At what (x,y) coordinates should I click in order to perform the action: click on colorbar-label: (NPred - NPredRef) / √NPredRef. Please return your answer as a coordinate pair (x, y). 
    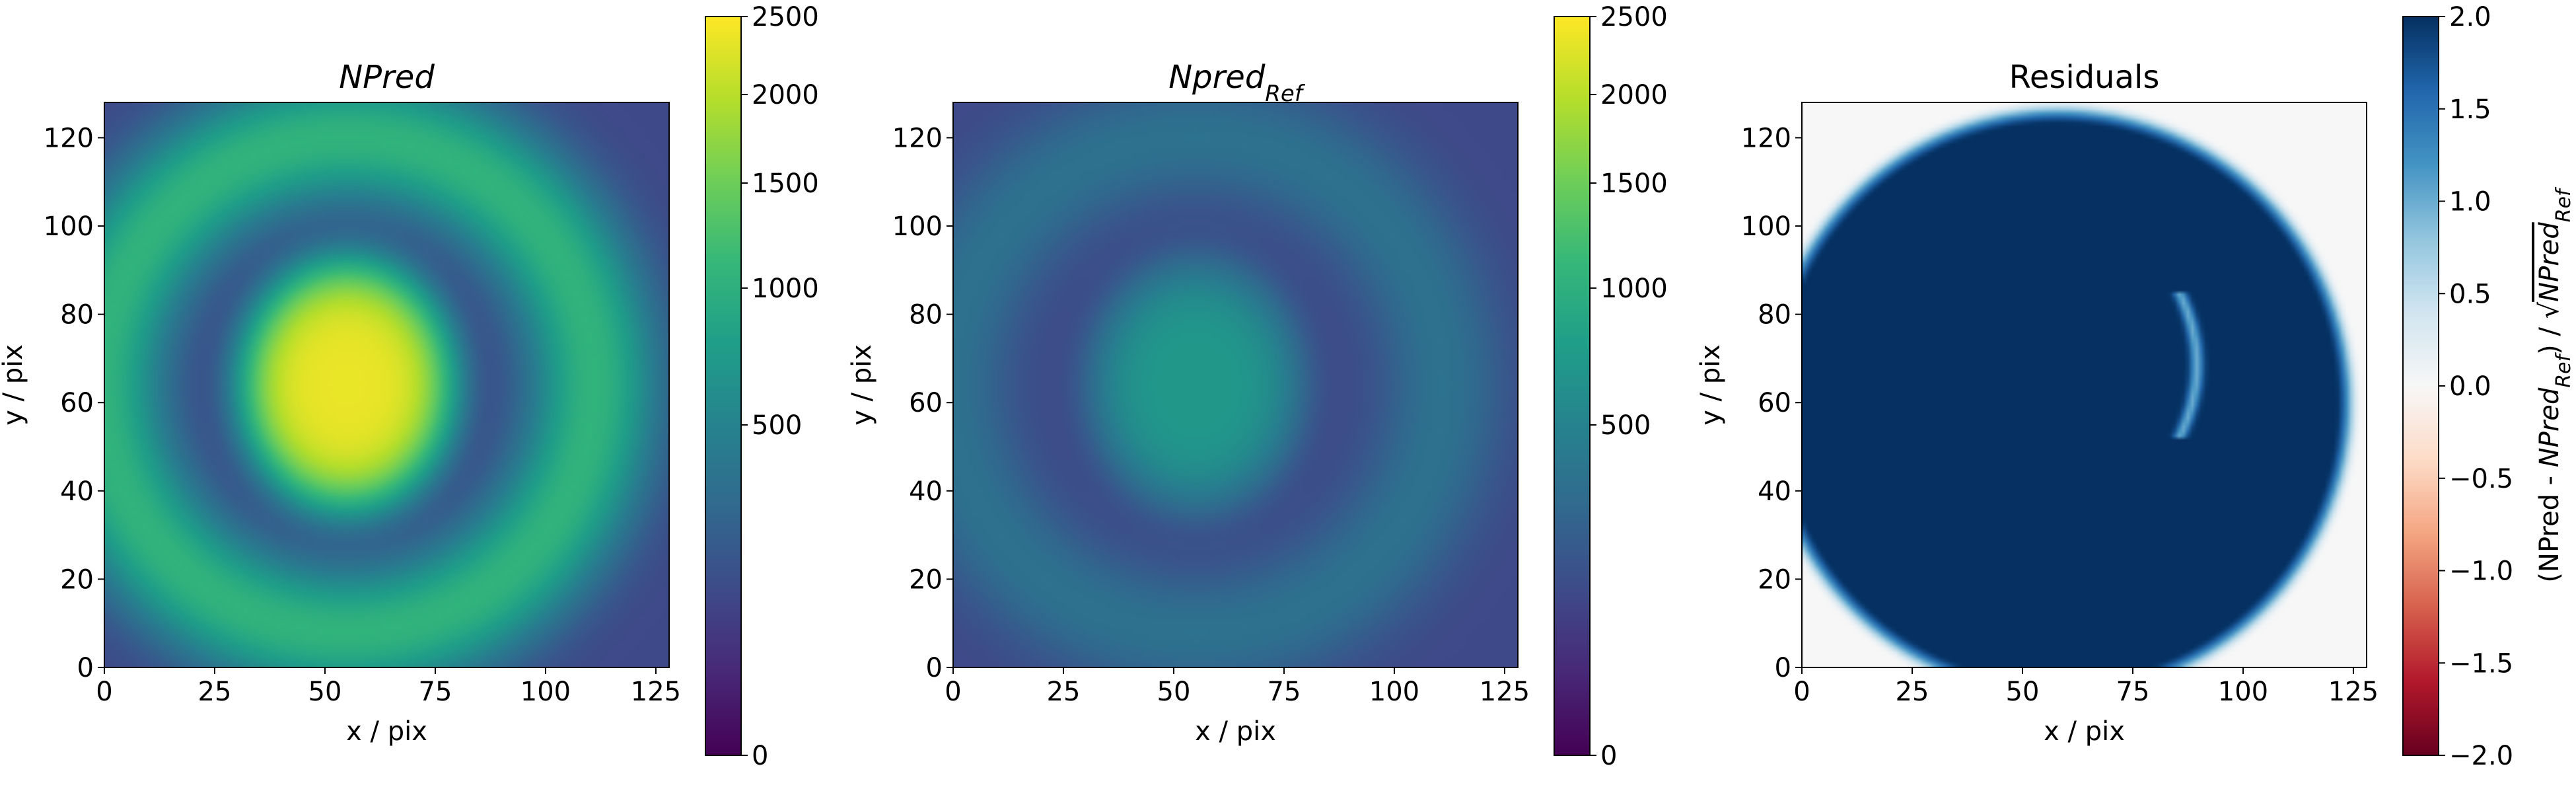
    Looking at the image, I should click on (2554, 385).